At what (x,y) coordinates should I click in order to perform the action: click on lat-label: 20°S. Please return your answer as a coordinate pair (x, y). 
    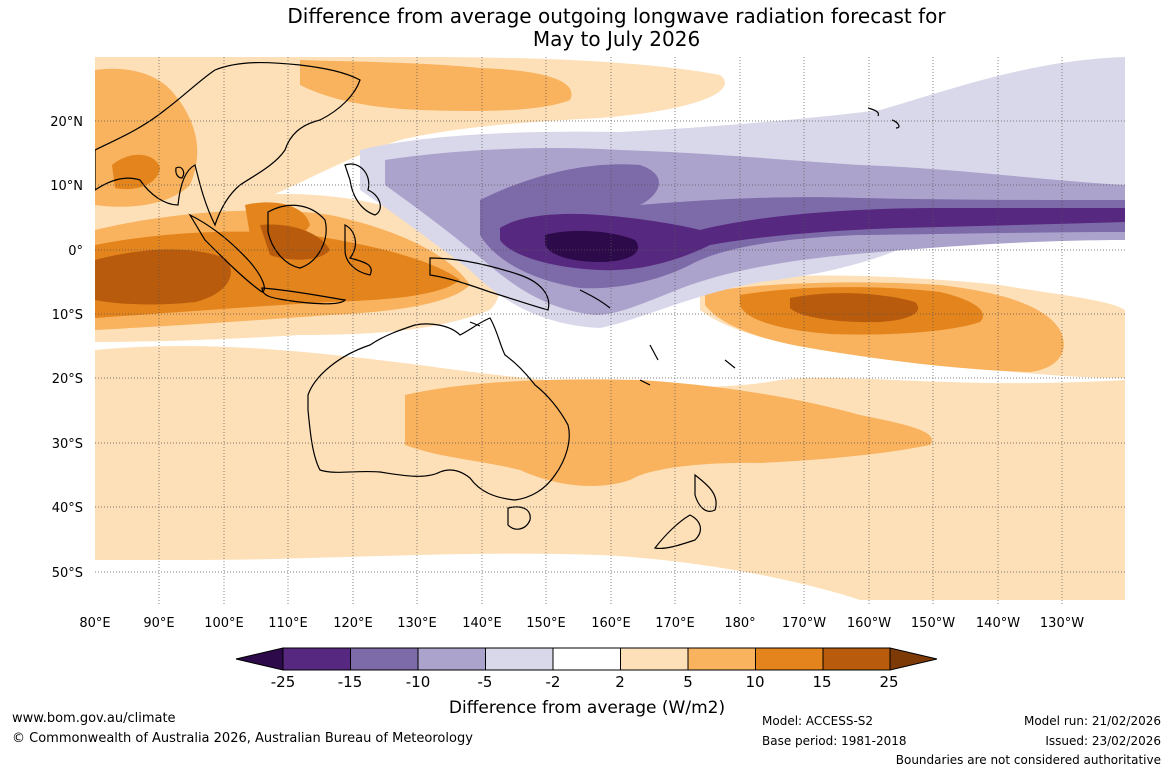
    Looking at the image, I should click on (67, 379).